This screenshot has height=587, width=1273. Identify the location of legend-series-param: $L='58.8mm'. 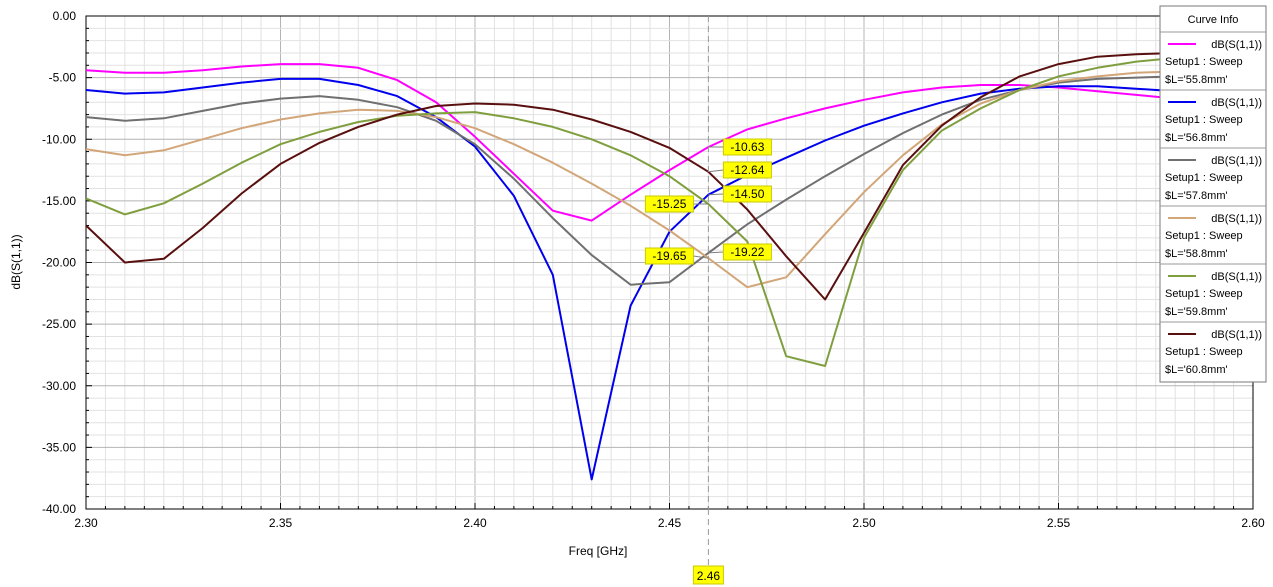
(1196, 254).